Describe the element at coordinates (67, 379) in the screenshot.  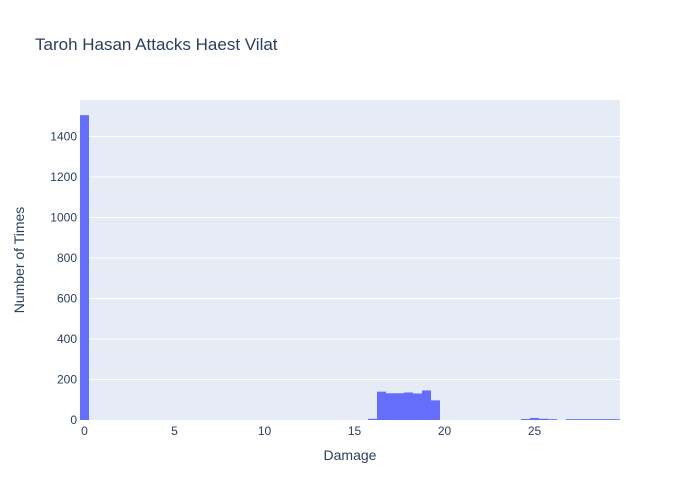
I see `y-tick-label: 200` at that location.